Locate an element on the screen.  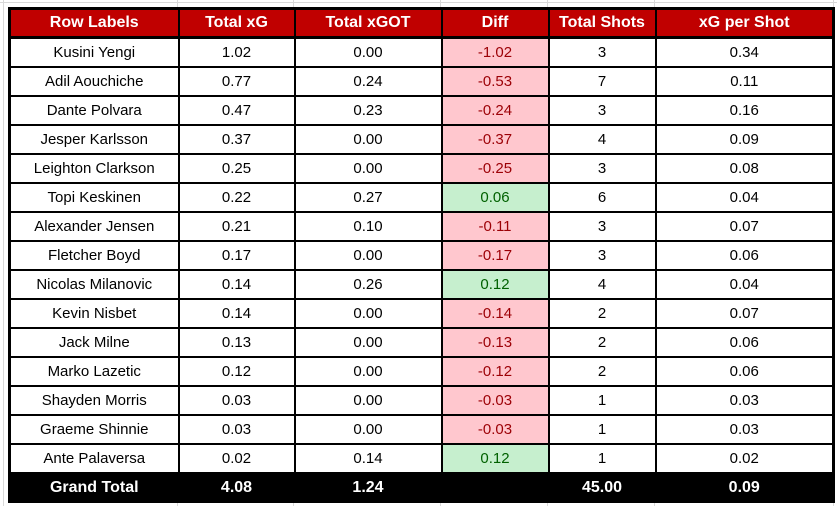
grand-total-xg-cell: 4.08 is located at coordinates (236, 487).